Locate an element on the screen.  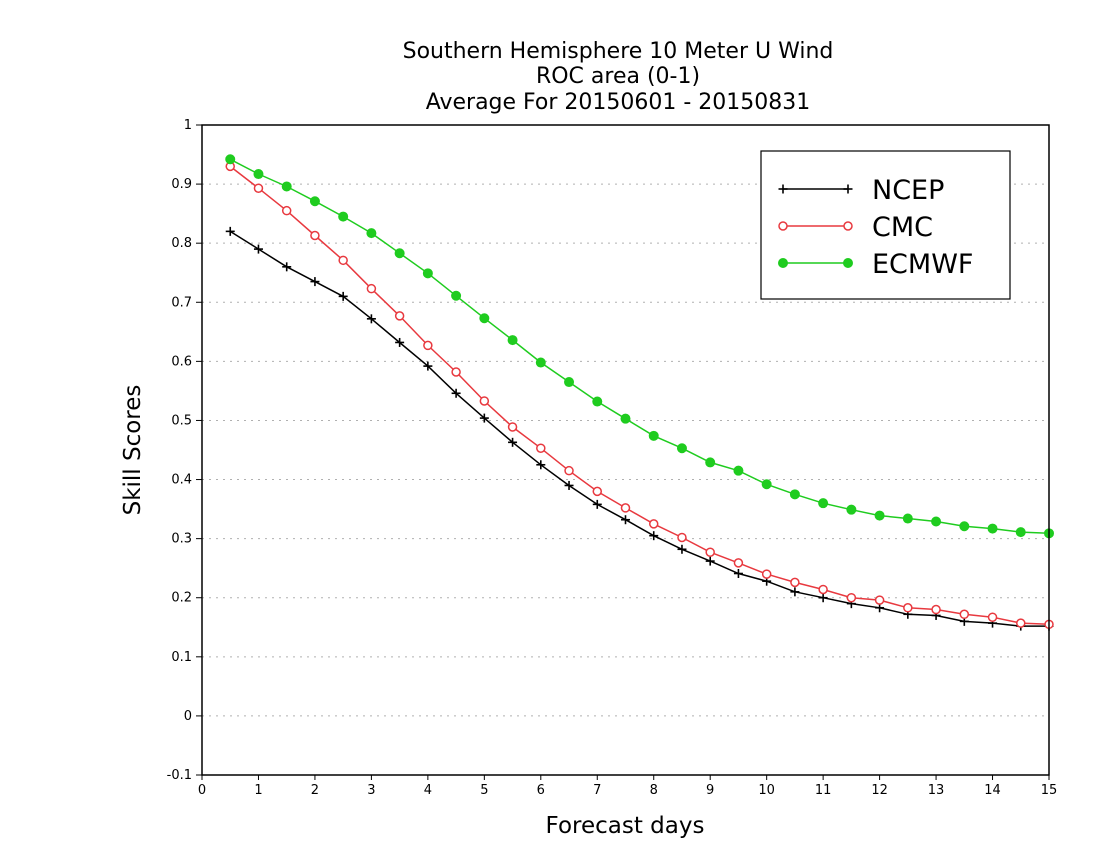
y-tick-label: 0.4 is located at coordinates (181, 480).